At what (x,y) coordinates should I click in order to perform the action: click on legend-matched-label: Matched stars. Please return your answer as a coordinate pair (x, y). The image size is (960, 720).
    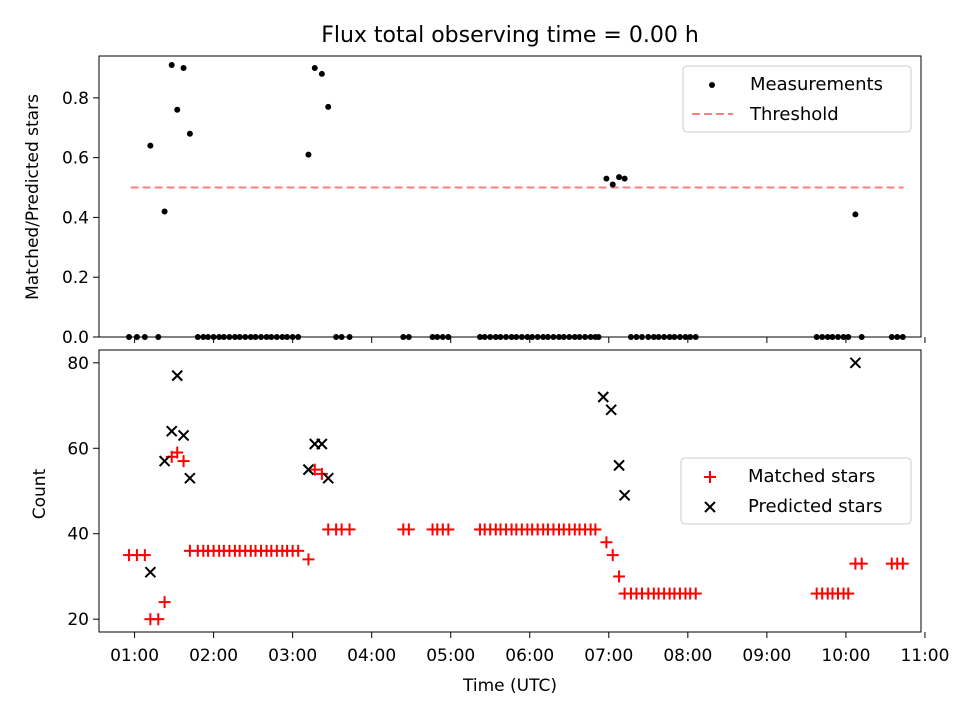
    Looking at the image, I should click on (811, 476).